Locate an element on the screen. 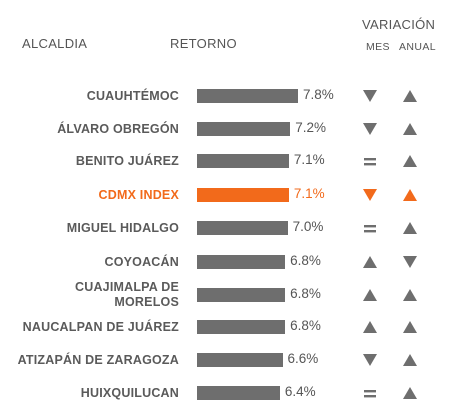 Image resolution: width=475 pixels, height=419 pixels. alcaldia-label: NAUCALPAN DE JUÁREZ is located at coordinates (91, 327).